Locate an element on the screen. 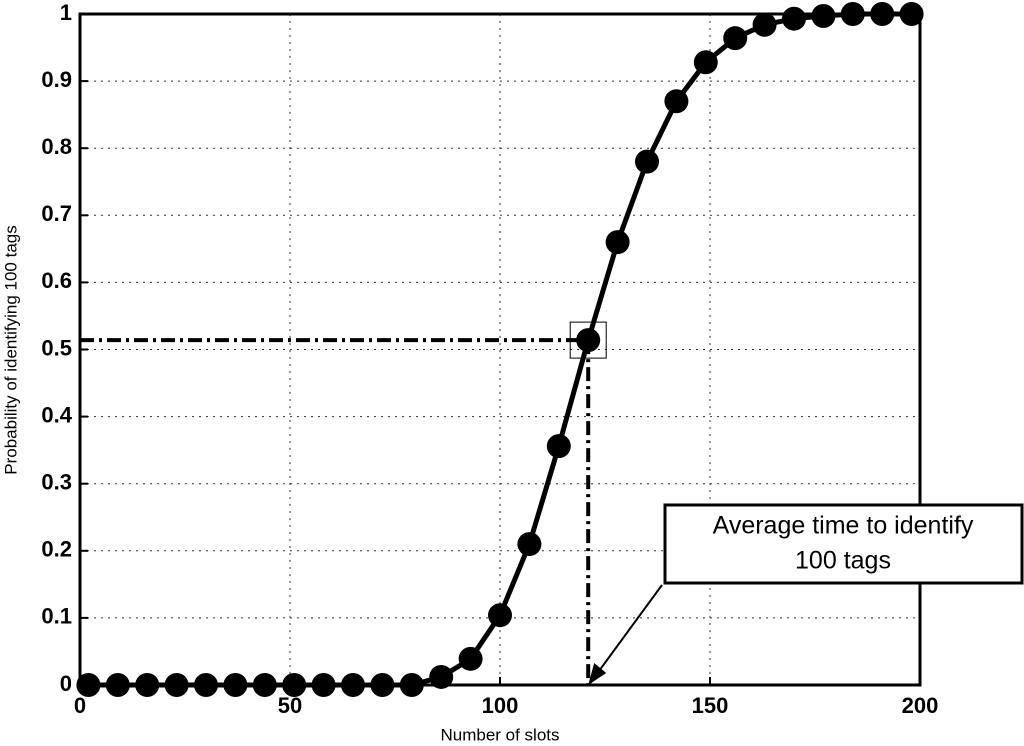 This screenshot has width=1024, height=746. y-tick-label: 0.2 is located at coordinates (56, 549).